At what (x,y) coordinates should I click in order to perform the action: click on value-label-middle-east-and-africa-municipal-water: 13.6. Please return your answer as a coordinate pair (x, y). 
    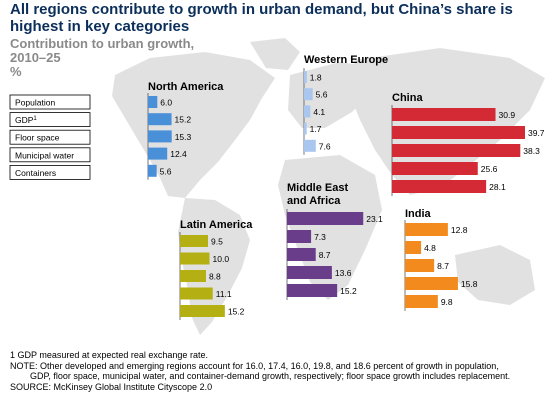
    Looking at the image, I should click on (343, 273).